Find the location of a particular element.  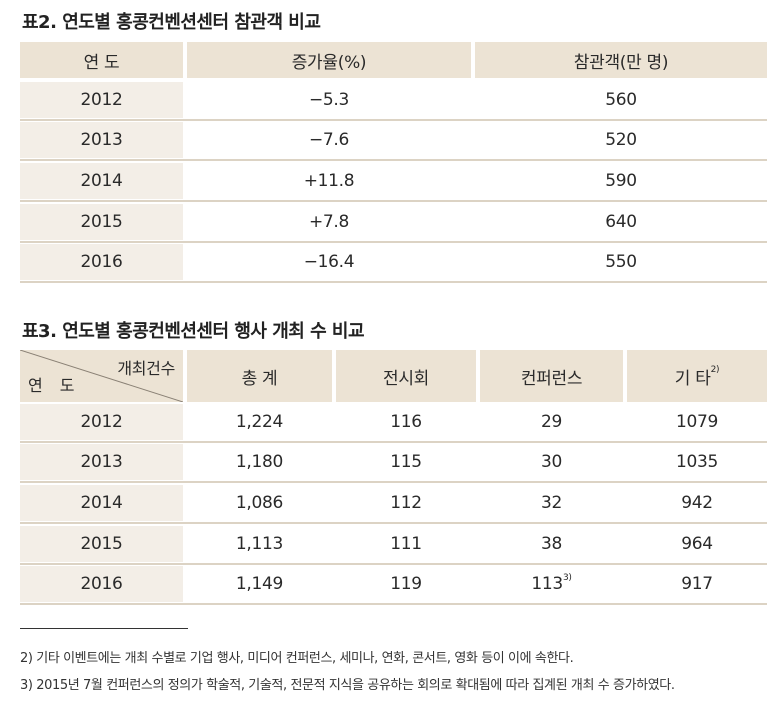

column-header-year: 연 도 is located at coordinates (101, 60).